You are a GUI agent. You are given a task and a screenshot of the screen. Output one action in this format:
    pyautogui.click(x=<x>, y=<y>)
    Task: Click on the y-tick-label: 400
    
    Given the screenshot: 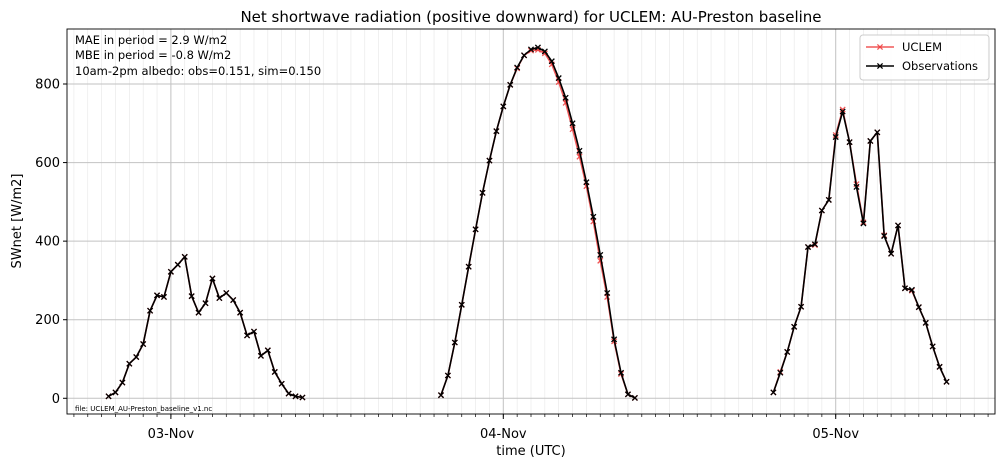 What is the action you would take?
    pyautogui.click(x=47, y=242)
    